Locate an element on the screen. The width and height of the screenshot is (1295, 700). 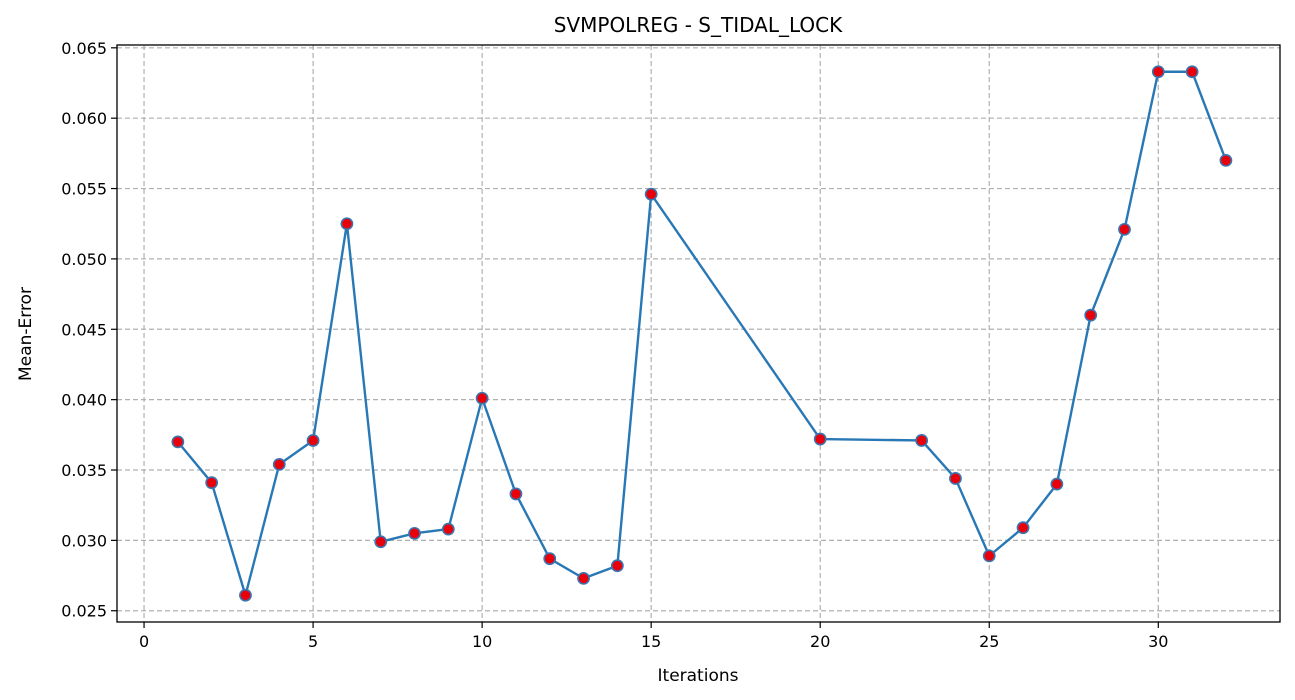
x-tick-label: 0 is located at coordinates (144, 641).